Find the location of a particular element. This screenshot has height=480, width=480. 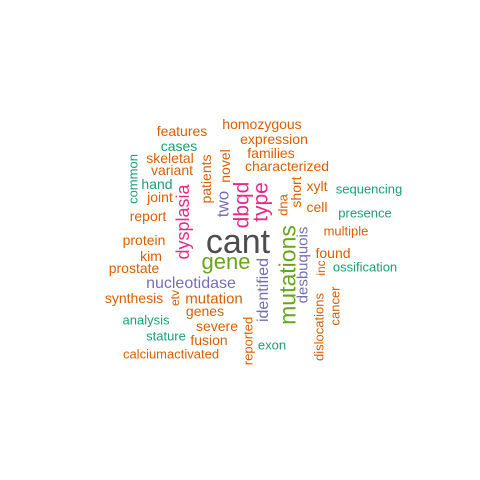

word-hand: hand is located at coordinates (157, 184).